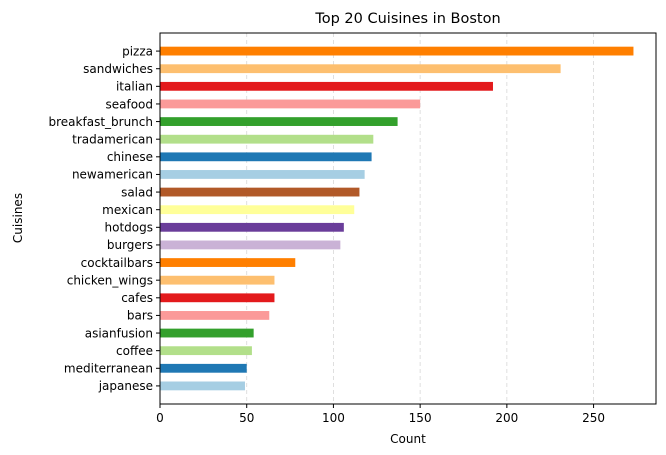 The height and width of the screenshot is (455, 666). What do you see at coordinates (125, 386) in the screenshot?
I see `y-tick-label: japanese` at bounding box center [125, 386].